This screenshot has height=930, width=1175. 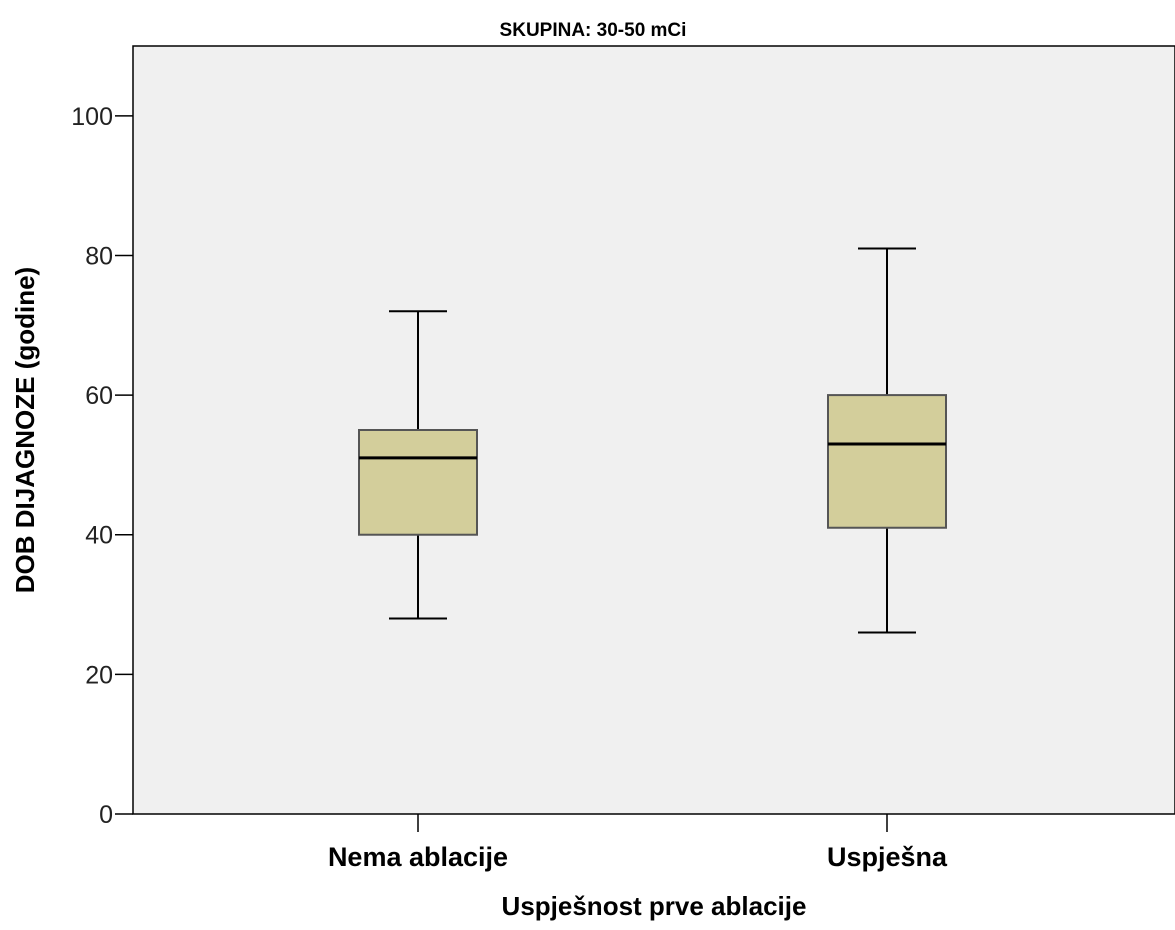 What do you see at coordinates (887, 857) in the screenshot?
I see `x-tick-label: Uspješna` at bounding box center [887, 857].